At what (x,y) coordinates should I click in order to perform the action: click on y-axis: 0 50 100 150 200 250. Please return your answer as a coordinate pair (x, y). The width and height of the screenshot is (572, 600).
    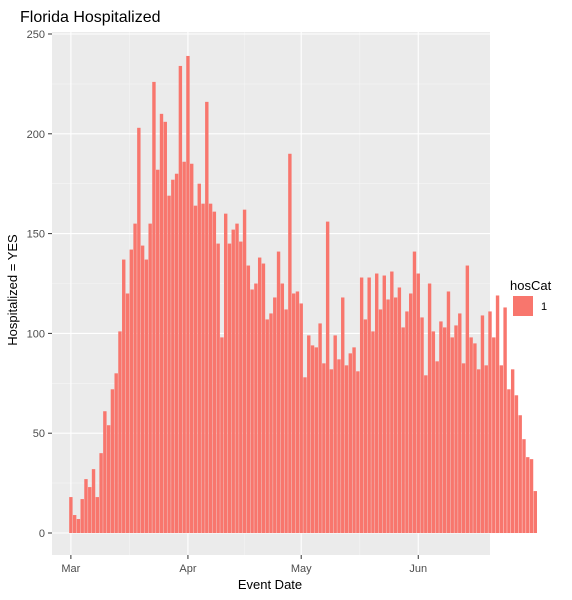
    Looking at the image, I should click on (39, 284).